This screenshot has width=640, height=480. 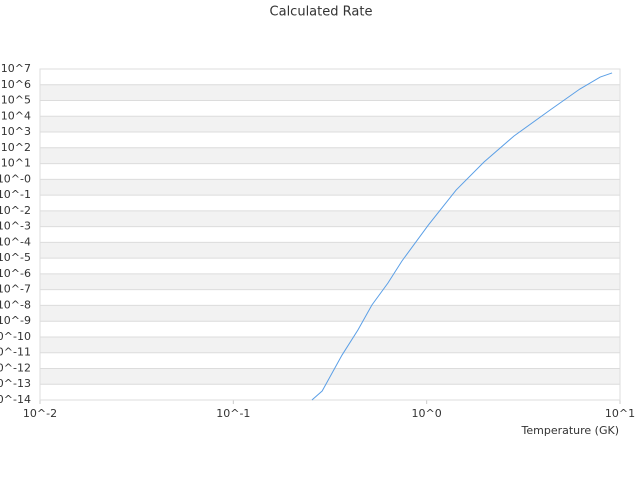 I want to click on y-tick-label: 10^-3, so click(x=15, y=226).